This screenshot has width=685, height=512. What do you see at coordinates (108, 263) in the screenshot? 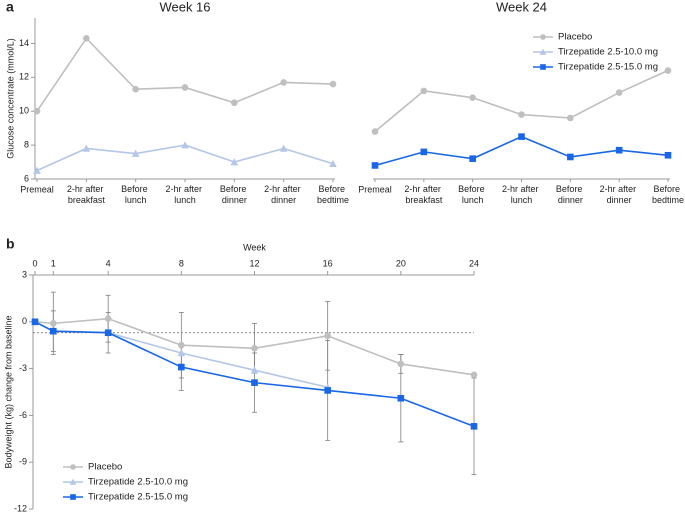
I see `x-tick-label: 4` at bounding box center [108, 263].